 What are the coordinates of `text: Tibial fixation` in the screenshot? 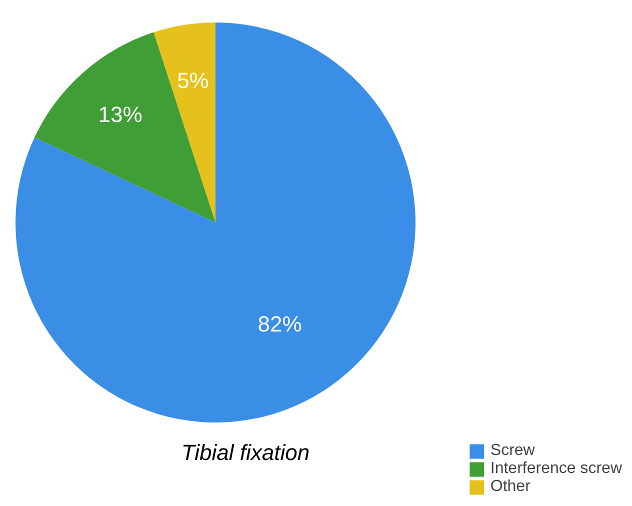 It's located at (245, 452).